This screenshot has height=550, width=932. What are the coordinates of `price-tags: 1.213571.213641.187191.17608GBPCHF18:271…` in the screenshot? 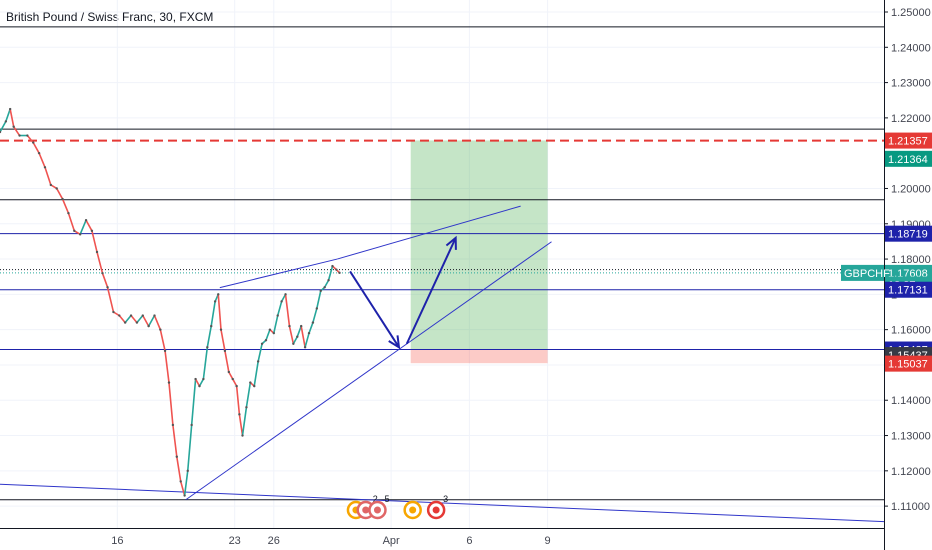 It's located at (886, 252).